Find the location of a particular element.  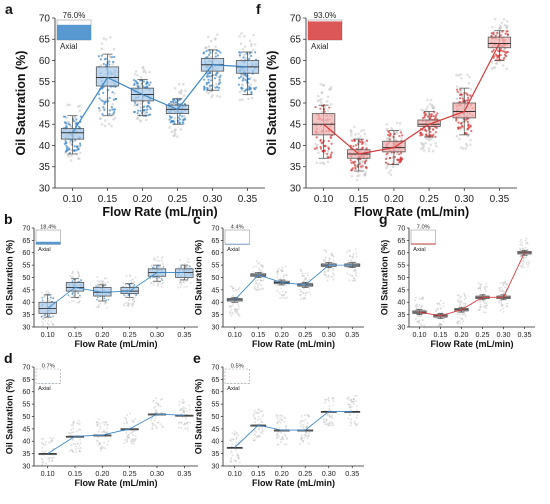

y-tick-label: 55 is located at coordinates (215, 404).